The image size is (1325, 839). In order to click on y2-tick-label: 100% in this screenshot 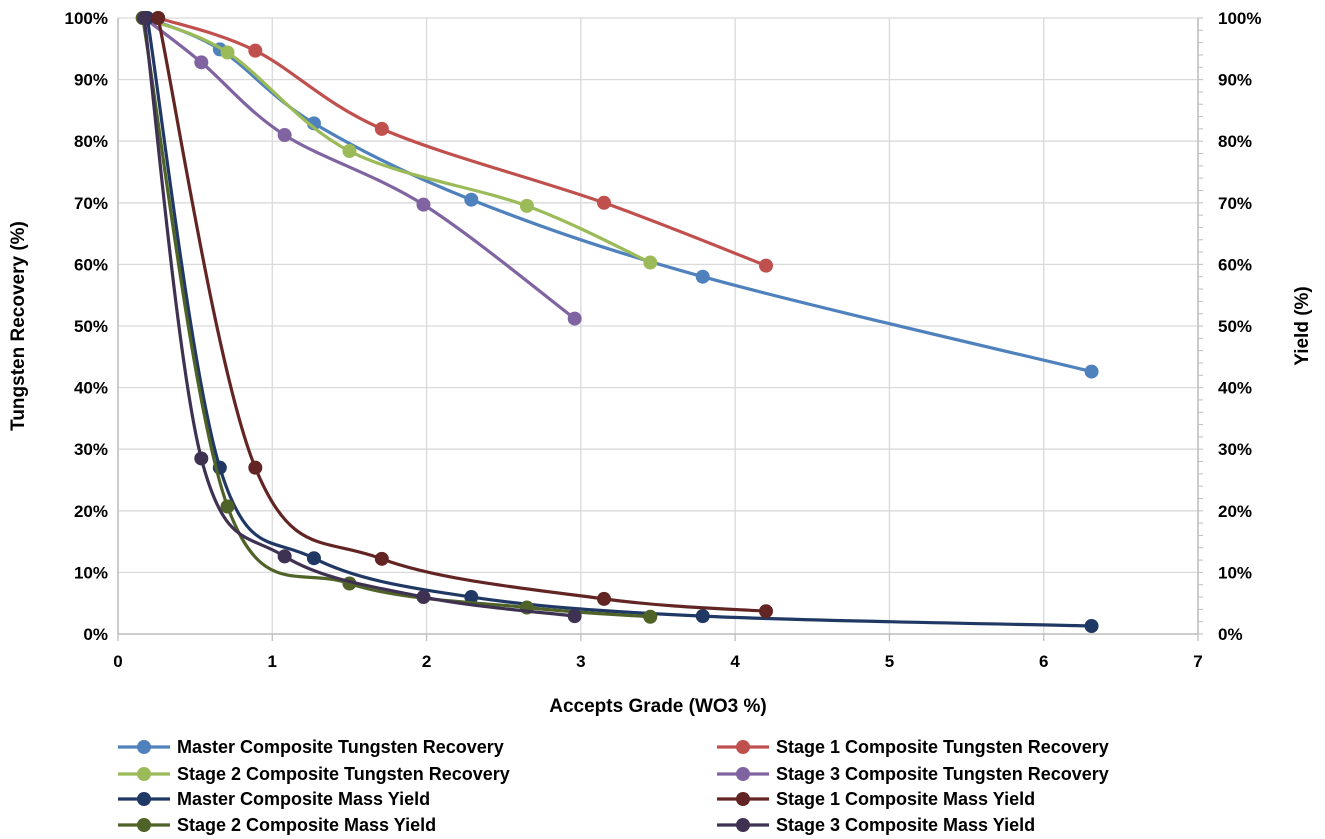, I will do `click(1239, 18)`.